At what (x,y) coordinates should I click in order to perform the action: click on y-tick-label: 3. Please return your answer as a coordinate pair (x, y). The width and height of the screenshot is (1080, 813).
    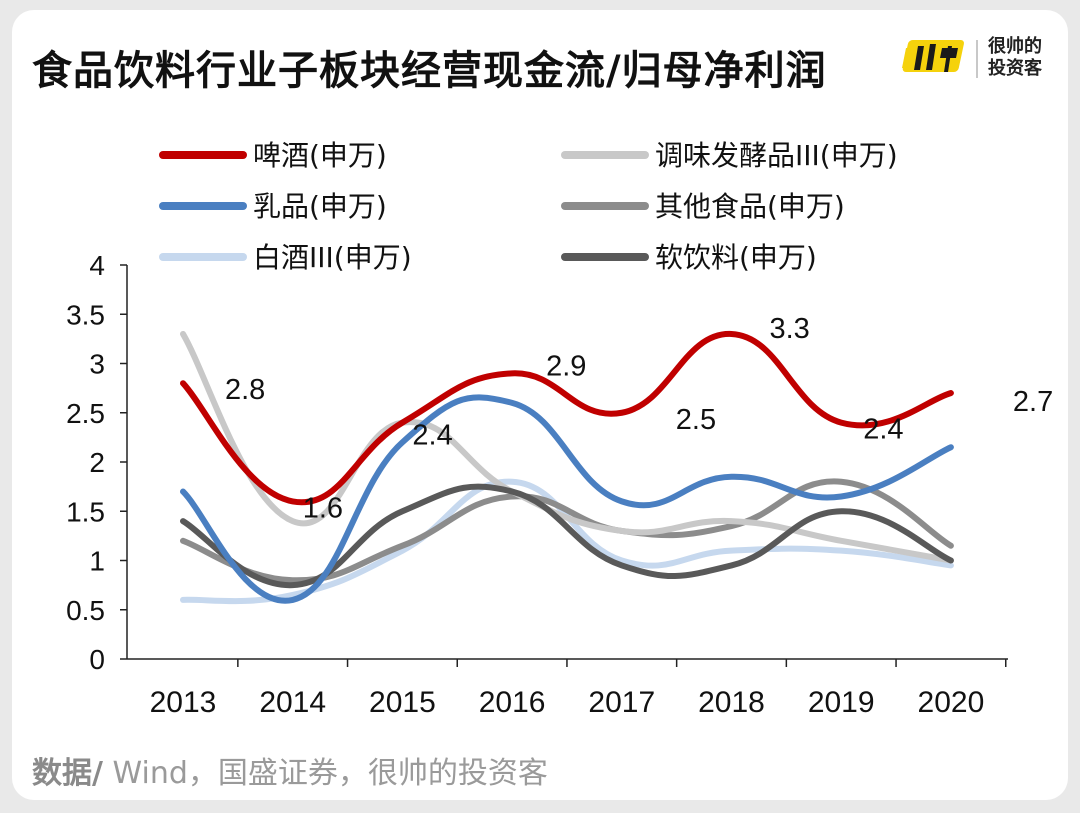
    Looking at the image, I should click on (97, 364).